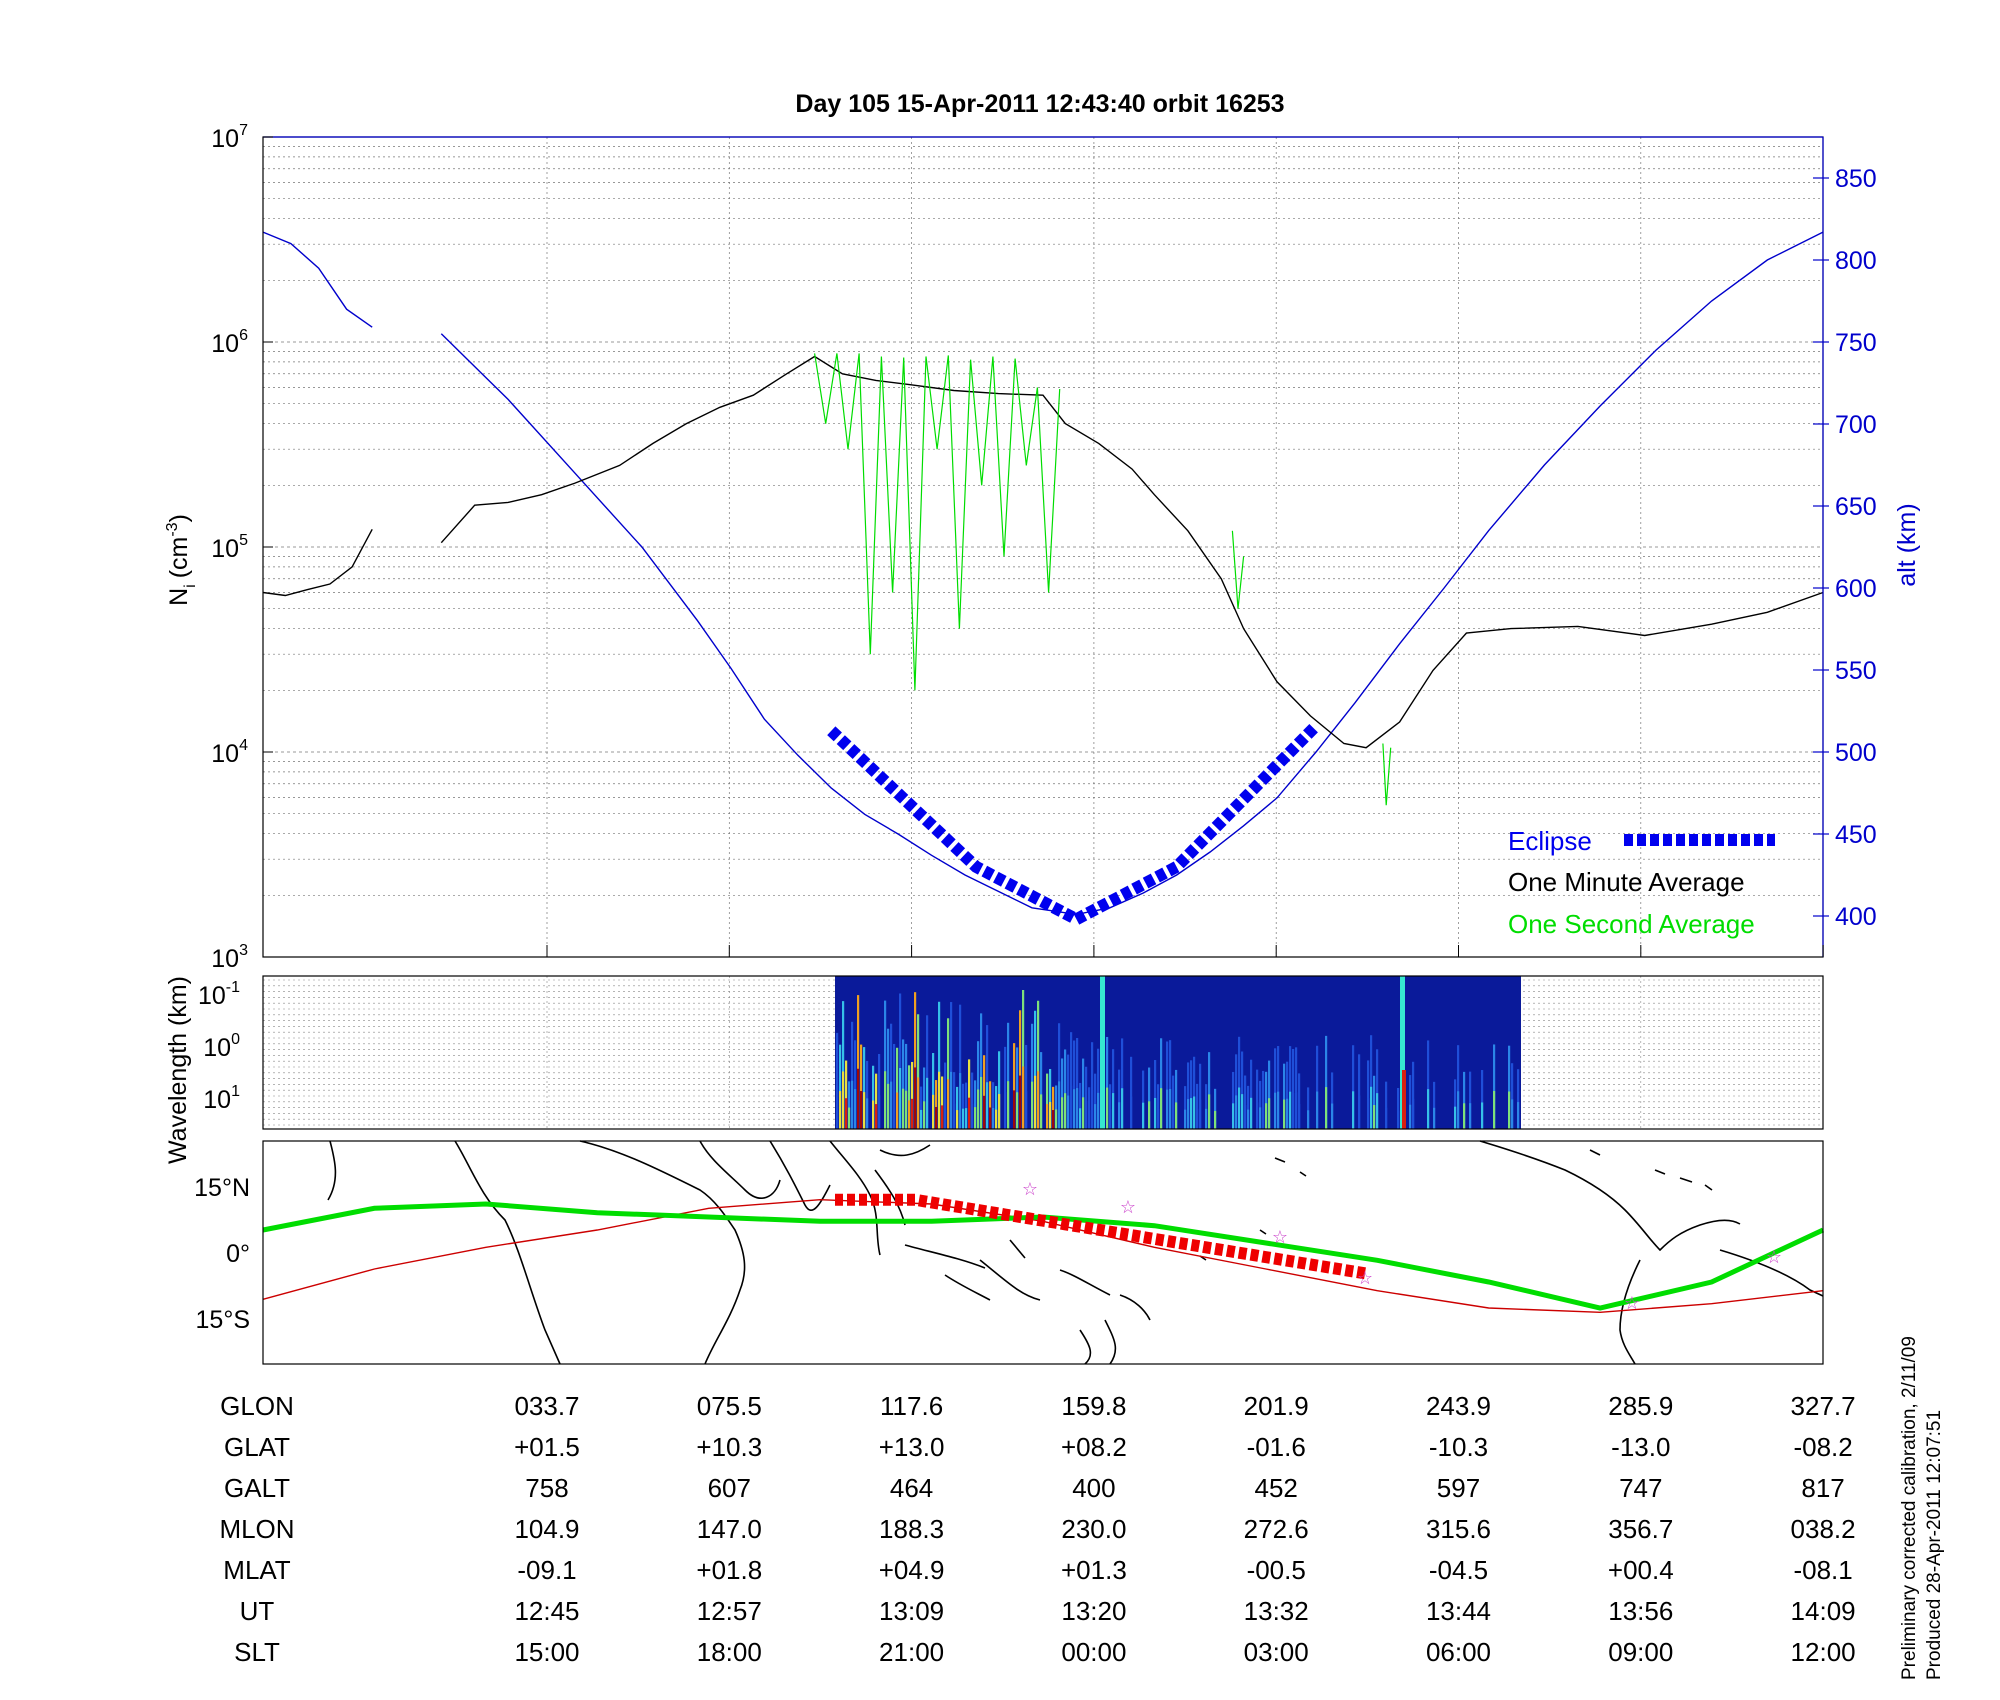  I want to click on density-tick-exponent: 6, so click(243, 335).